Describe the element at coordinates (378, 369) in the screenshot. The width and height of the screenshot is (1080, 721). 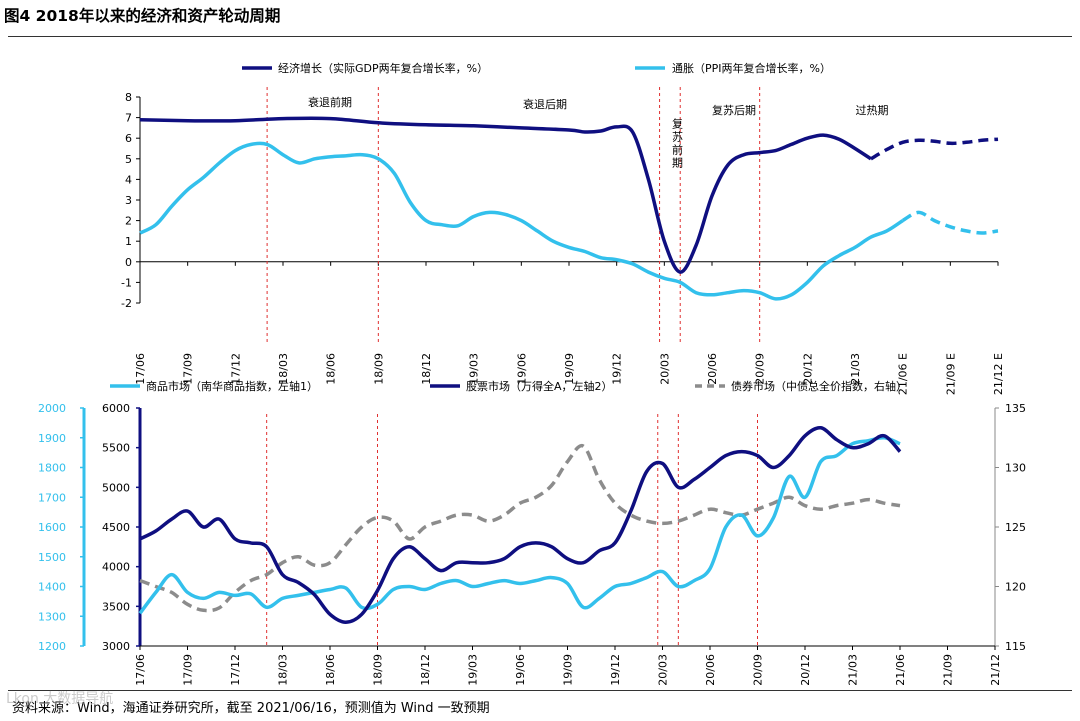
I see `top-x-tick-label: 18/09` at that location.